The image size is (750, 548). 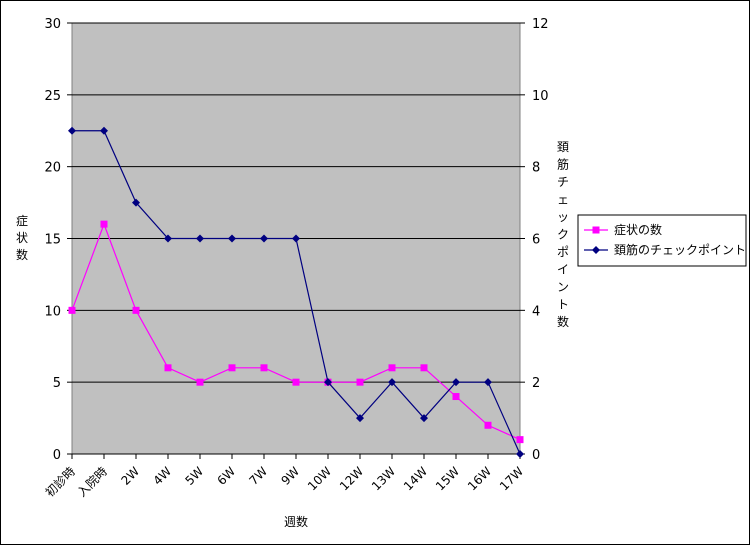 What do you see at coordinates (563, 270) in the screenshot?
I see `y-axis-right-title-char: イ` at bounding box center [563, 270].